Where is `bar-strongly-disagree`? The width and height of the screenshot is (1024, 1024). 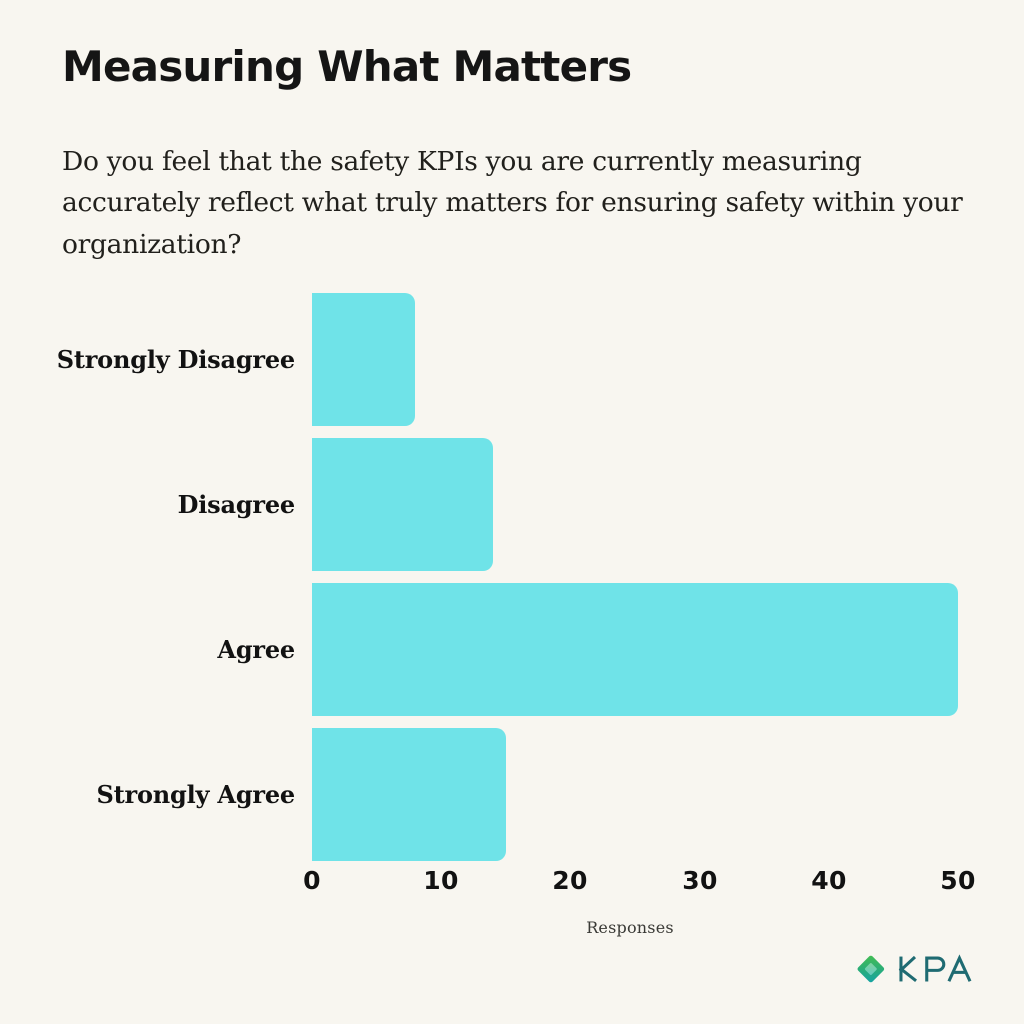
bar-strongly-disagree is located at coordinates (363, 359).